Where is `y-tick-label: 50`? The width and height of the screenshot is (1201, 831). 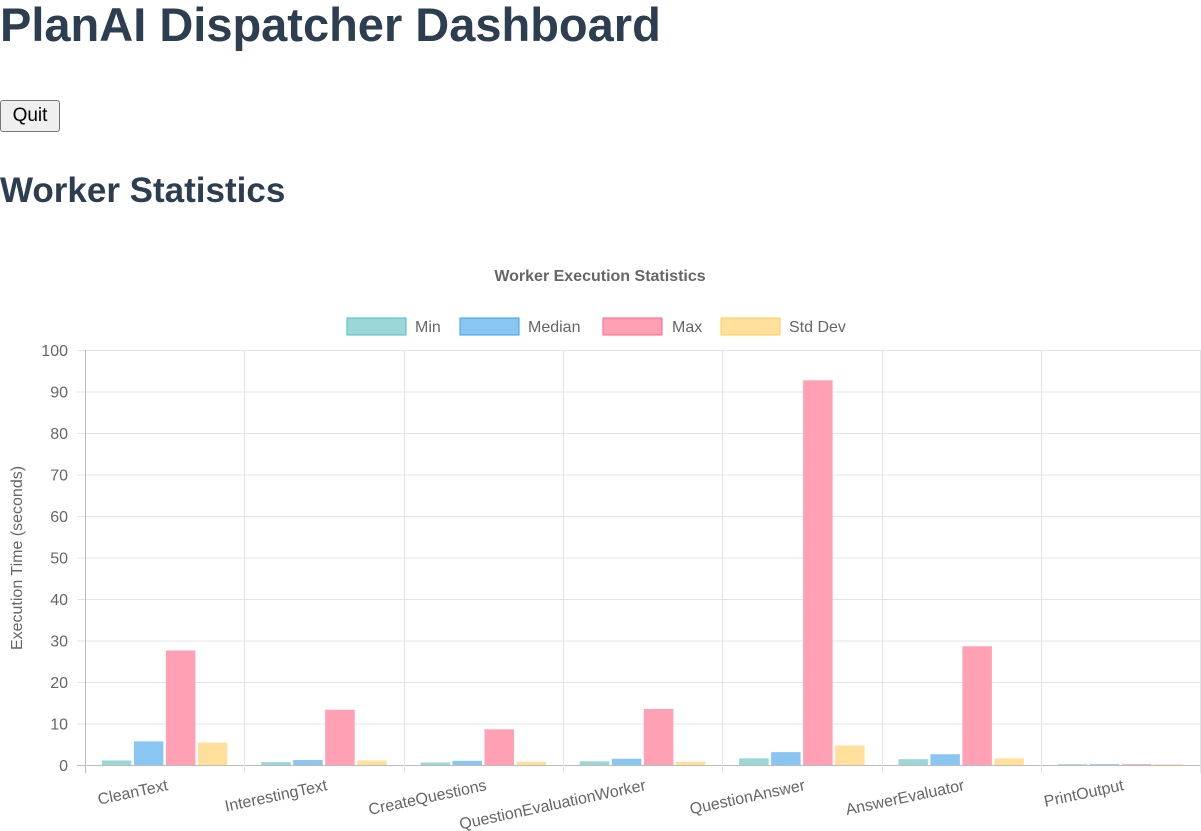
y-tick-label: 50 is located at coordinates (59, 559).